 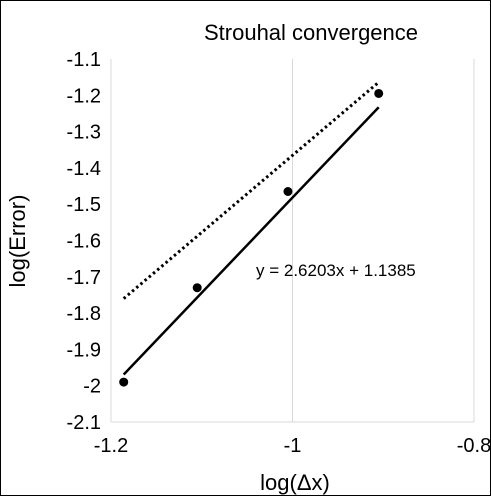 What do you see at coordinates (84, 278) in the screenshot?
I see `y-tick-label: -1.7` at bounding box center [84, 278].